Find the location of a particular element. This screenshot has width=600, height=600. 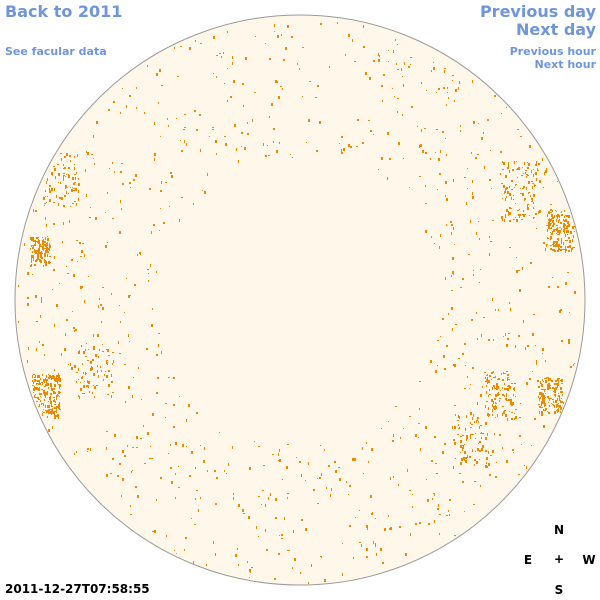

previous-day-link: Previous day is located at coordinates (537, 11).